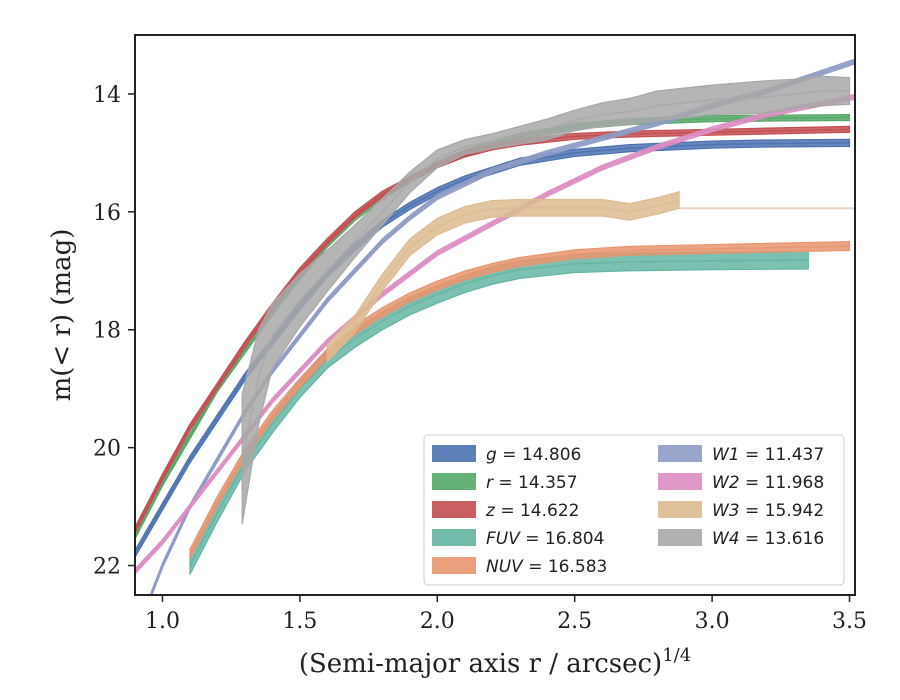 The height and width of the screenshot is (700, 900). What do you see at coordinates (545, 539) in the screenshot?
I see `legend-label-FUV: FUV = 16.804` at bounding box center [545, 539].